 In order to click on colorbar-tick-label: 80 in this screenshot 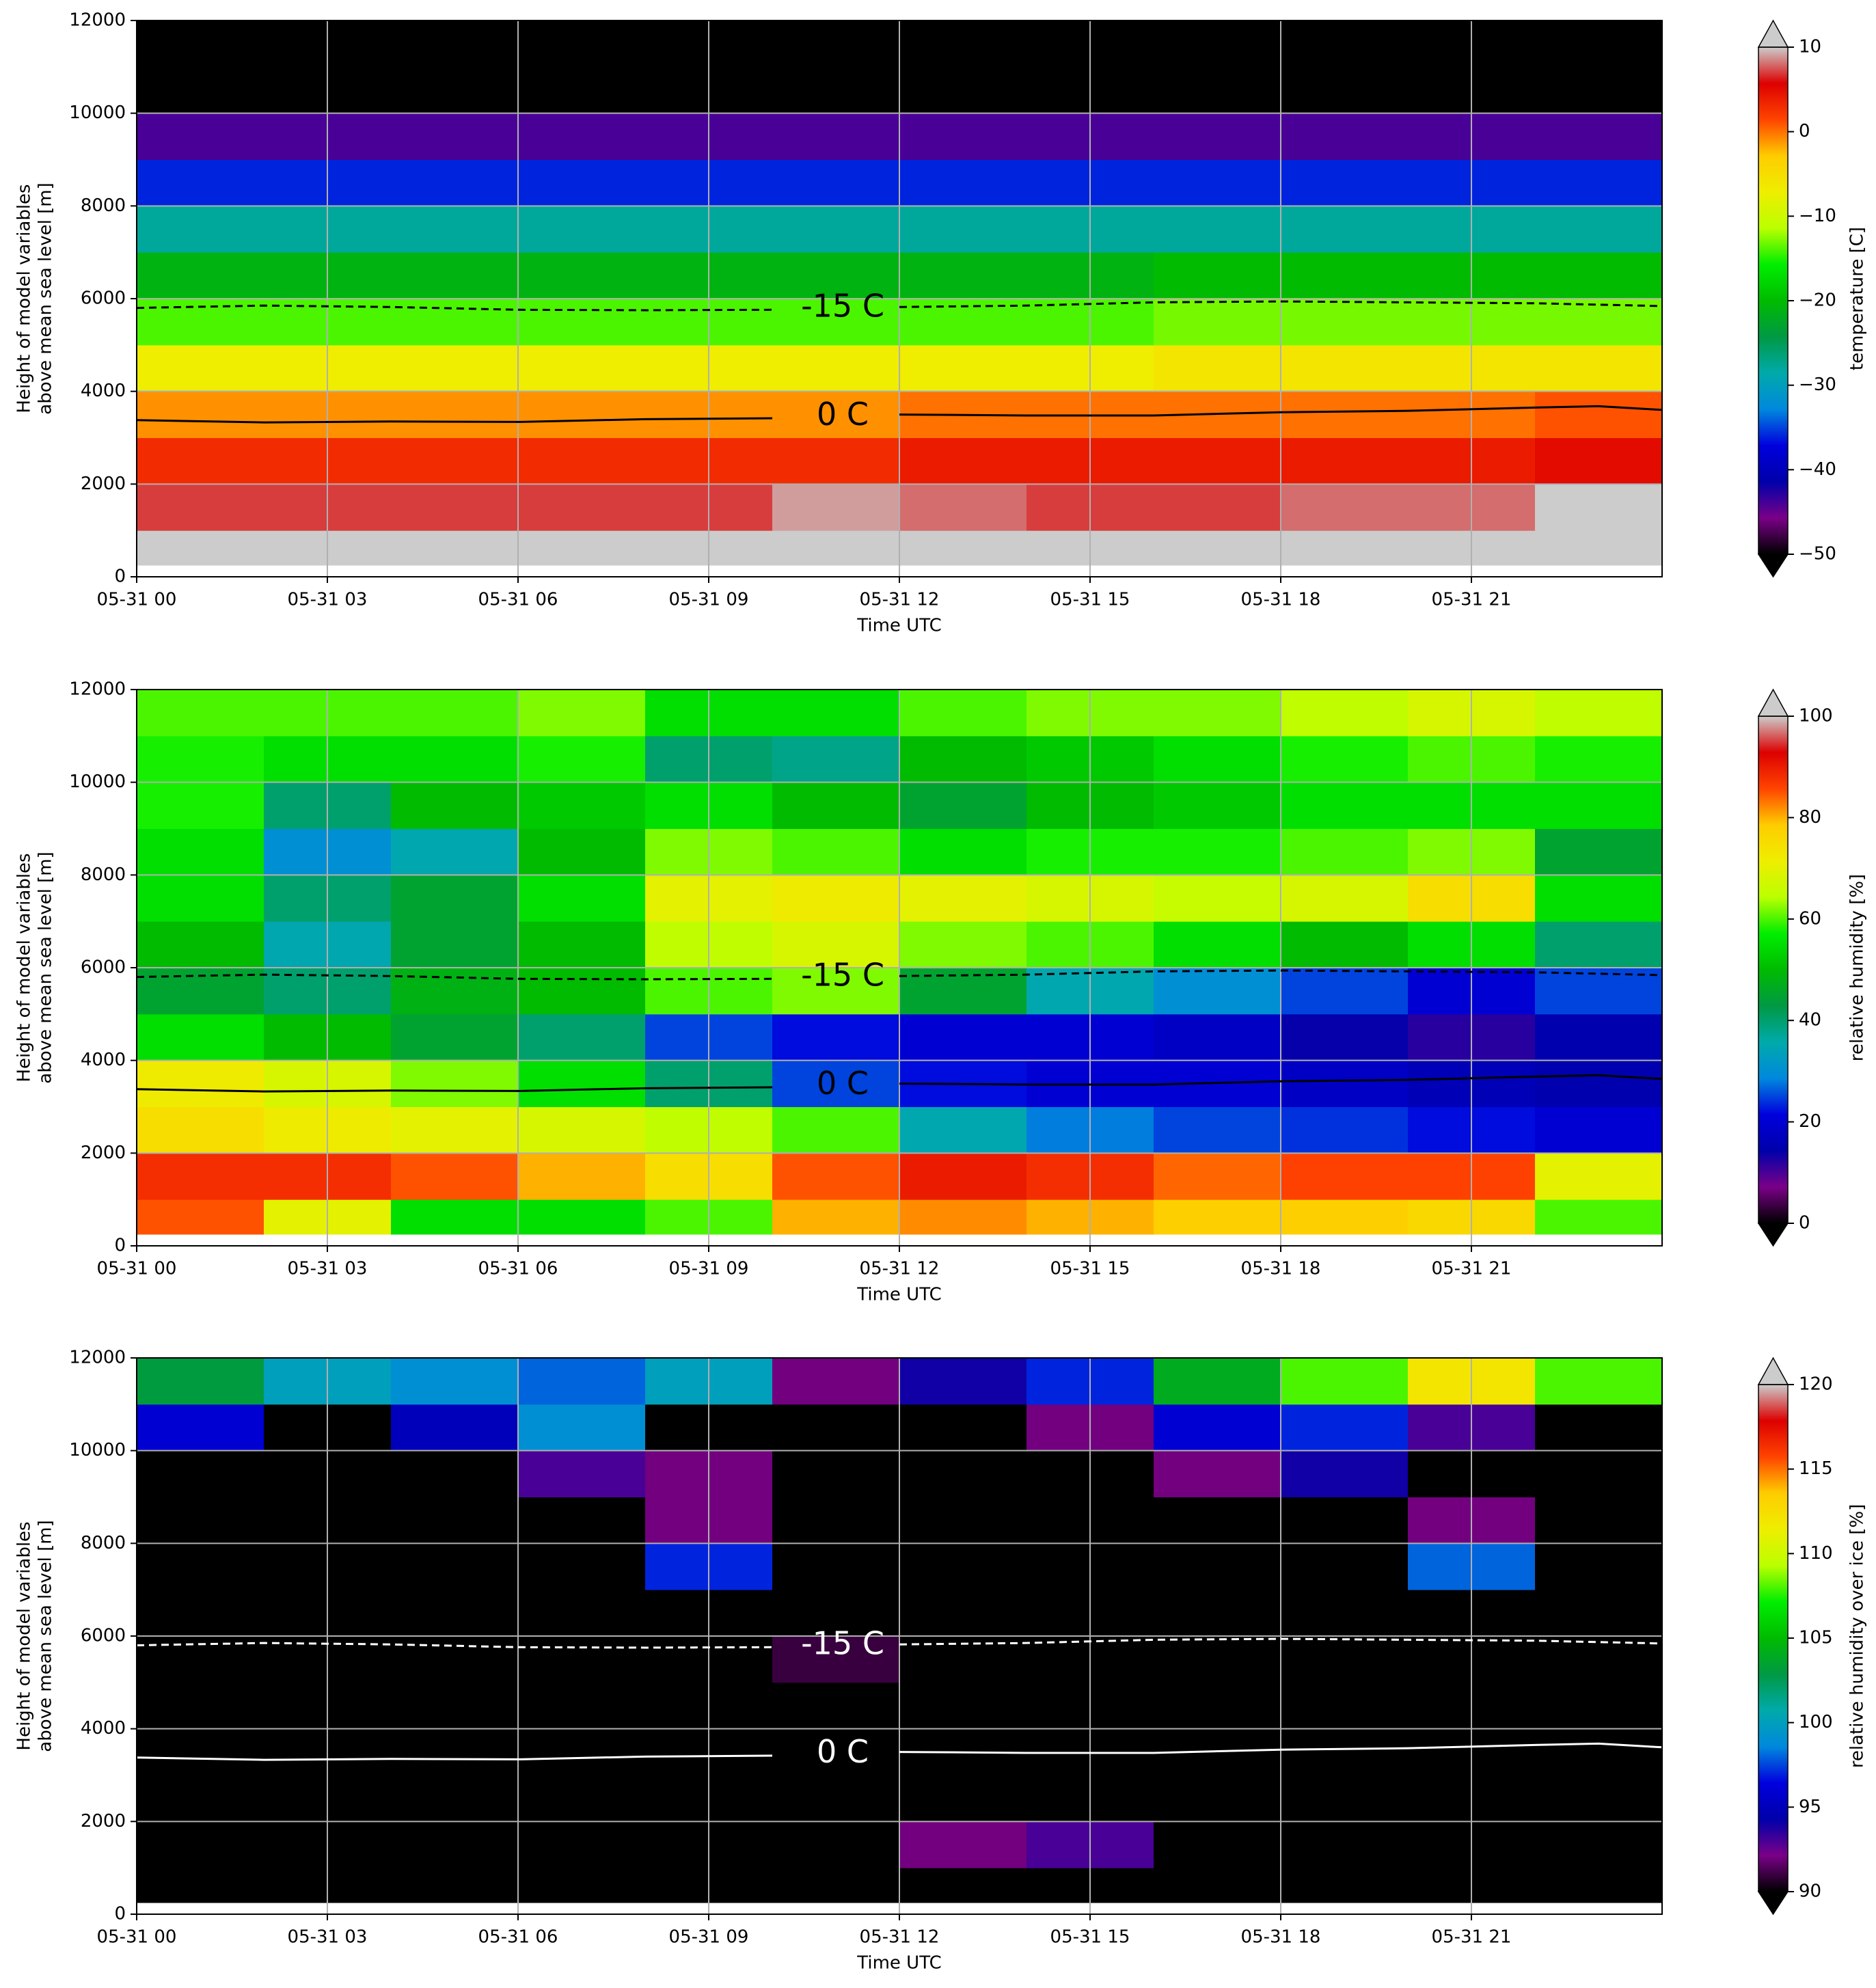, I will do `click(1810, 818)`.